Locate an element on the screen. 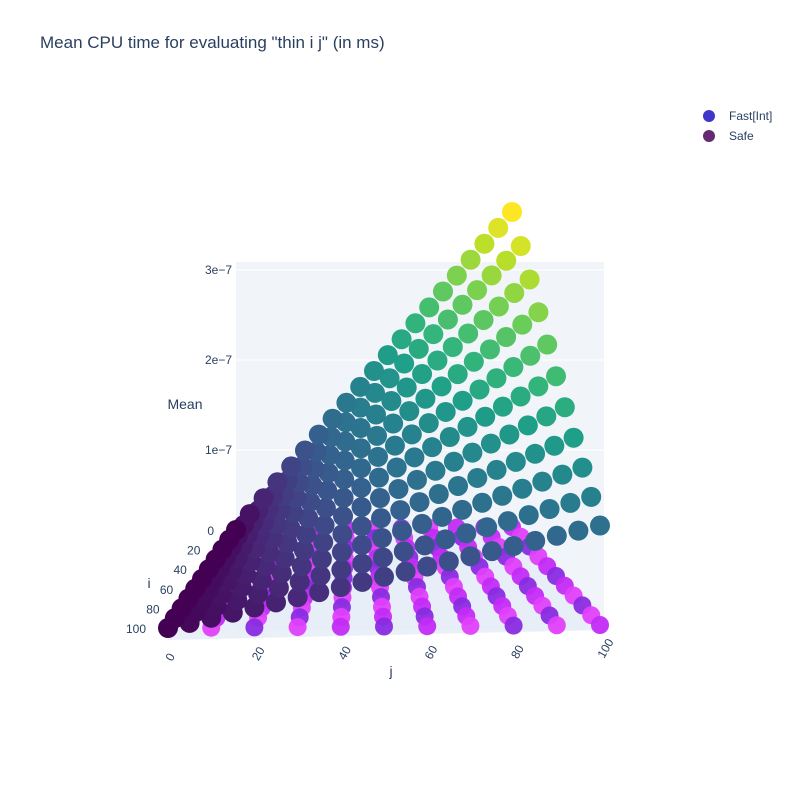 Image resolution: width=800 pixels, height=800 pixels. i-tick-3: 60 is located at coordinates (167, 590).